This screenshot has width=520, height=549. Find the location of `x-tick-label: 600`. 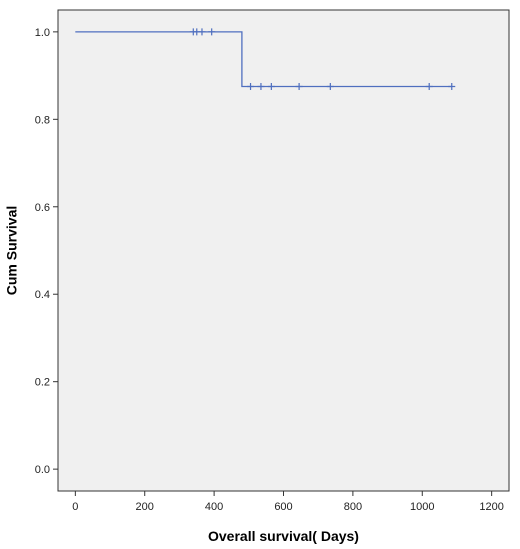

x-tick-label: 600 is located at coordinates (283, 507).